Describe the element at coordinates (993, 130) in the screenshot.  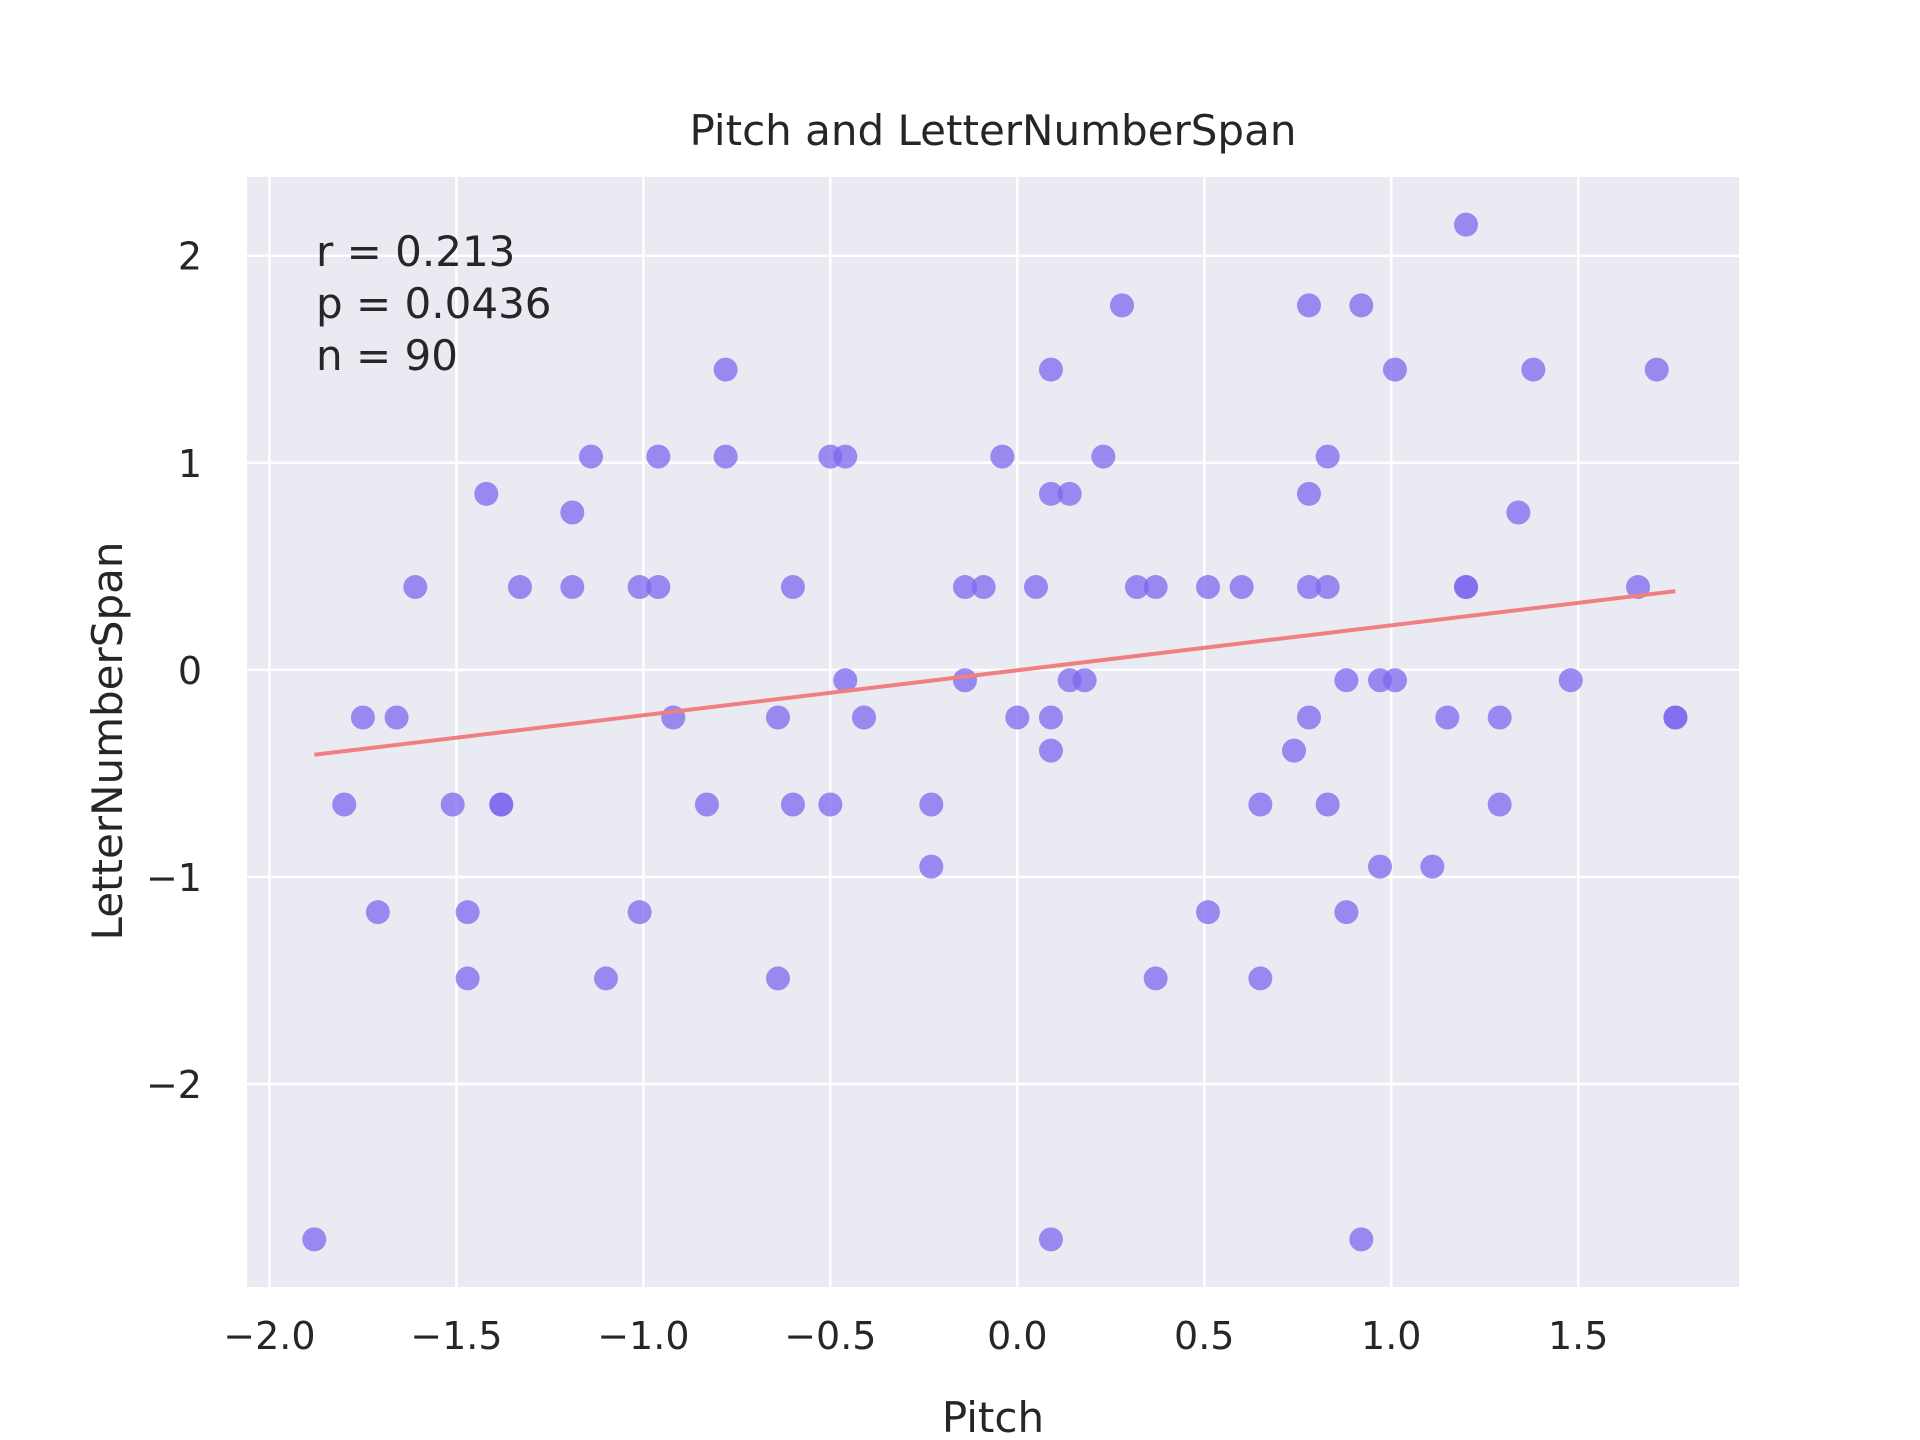
I see `chart-title: Pitch and LetterNumberSpan` at that location.